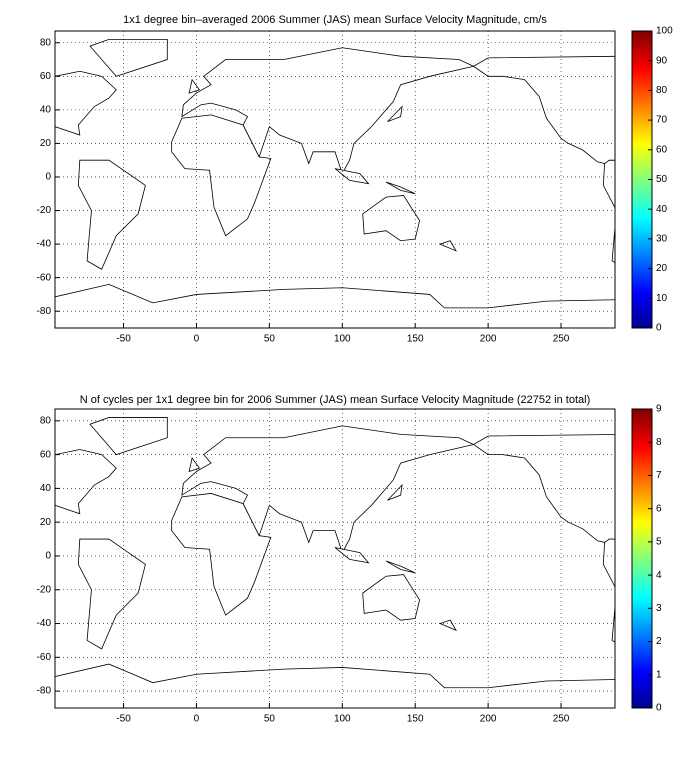 The image size is (696, 760). Describe the element at coordinates (659, 442) in the screenshot. I see `colorbar-tick-label: 8` at that location.